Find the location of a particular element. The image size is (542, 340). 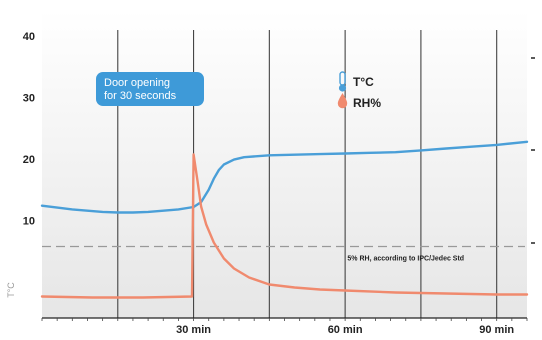

annotation-badge: Door opening for 30 seconds is located at coordinates (150, 89).